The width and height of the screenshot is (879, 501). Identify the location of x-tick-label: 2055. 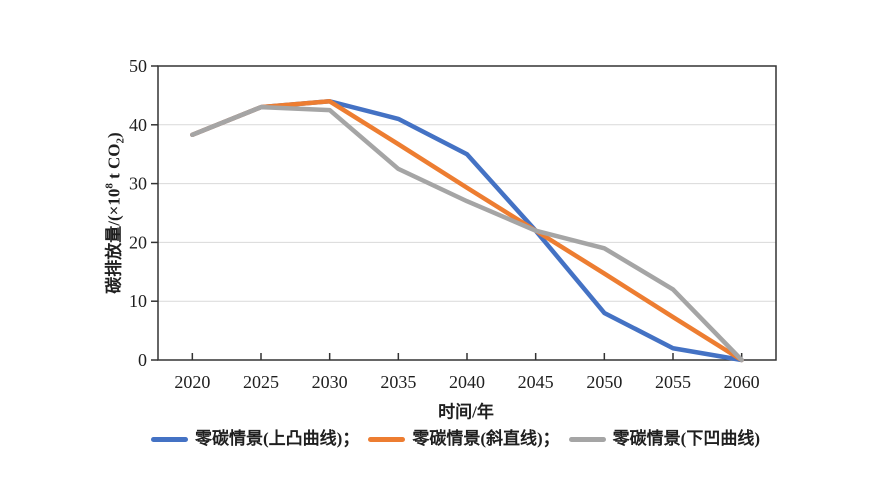
(673, 382).